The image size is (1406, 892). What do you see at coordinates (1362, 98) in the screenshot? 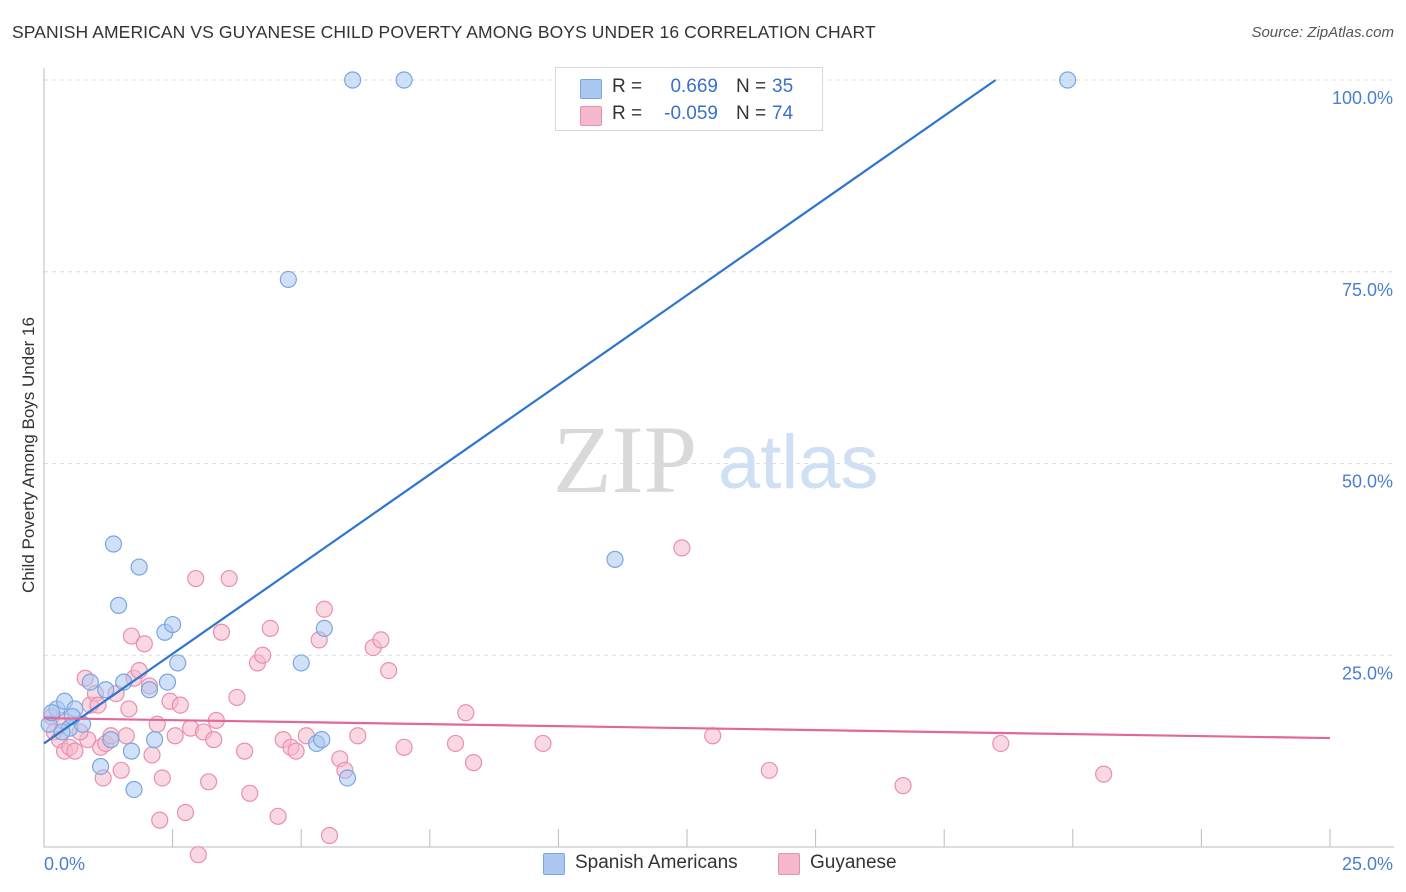
I see `y-tick-label: 100.0%` at bounding box center [1362, 98].